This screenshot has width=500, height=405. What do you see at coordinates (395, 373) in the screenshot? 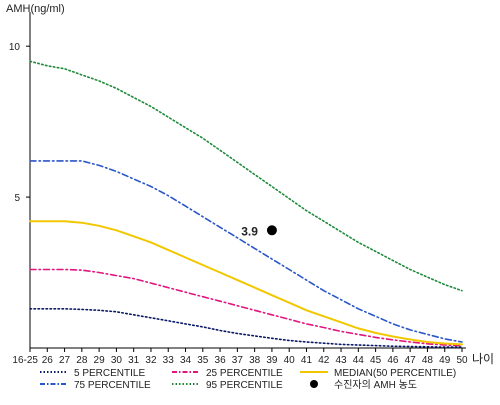
I see `legend-label: MEDIAN(50 PERCENTILE)` at bounding box center [395, 373].